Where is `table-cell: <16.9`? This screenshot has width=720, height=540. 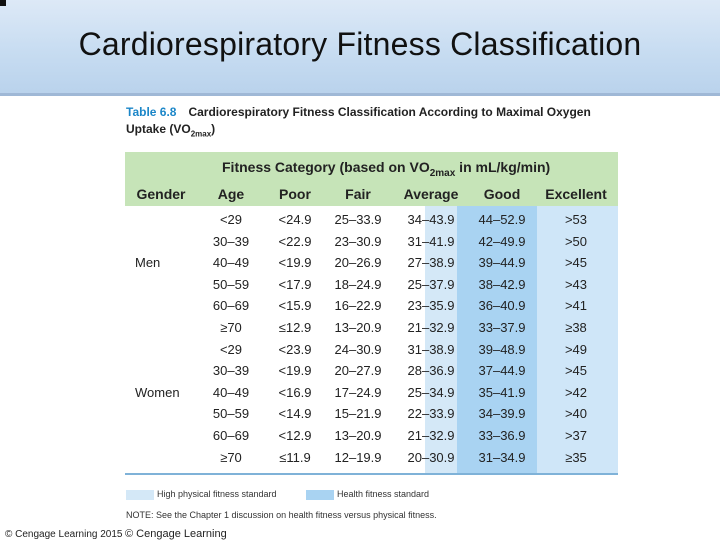
table-cell: <16.9 is located at coordinates (295, 392).